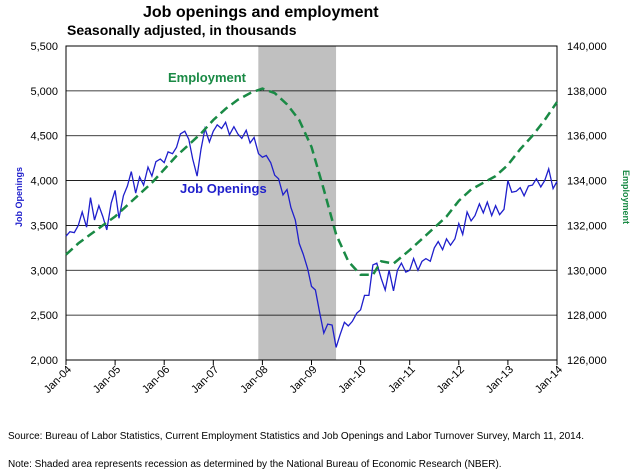  Describe the element at coordinates (44, 137) in the screenshot. I see `left-tick-label: 4,500` at that location.